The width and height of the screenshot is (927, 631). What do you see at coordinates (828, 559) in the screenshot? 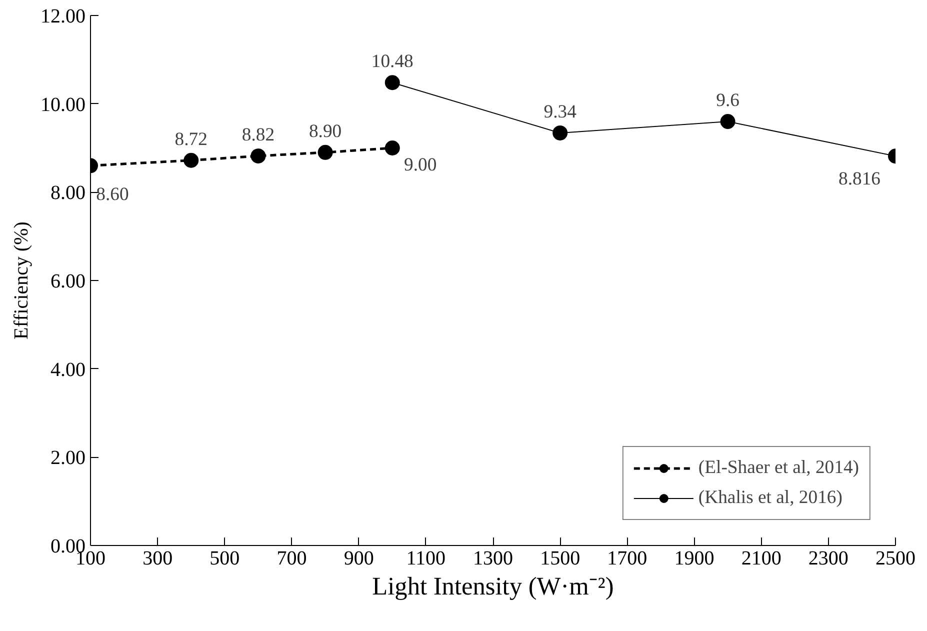
I see `x-tick-label: 2300` at bounding box center [828, 559].